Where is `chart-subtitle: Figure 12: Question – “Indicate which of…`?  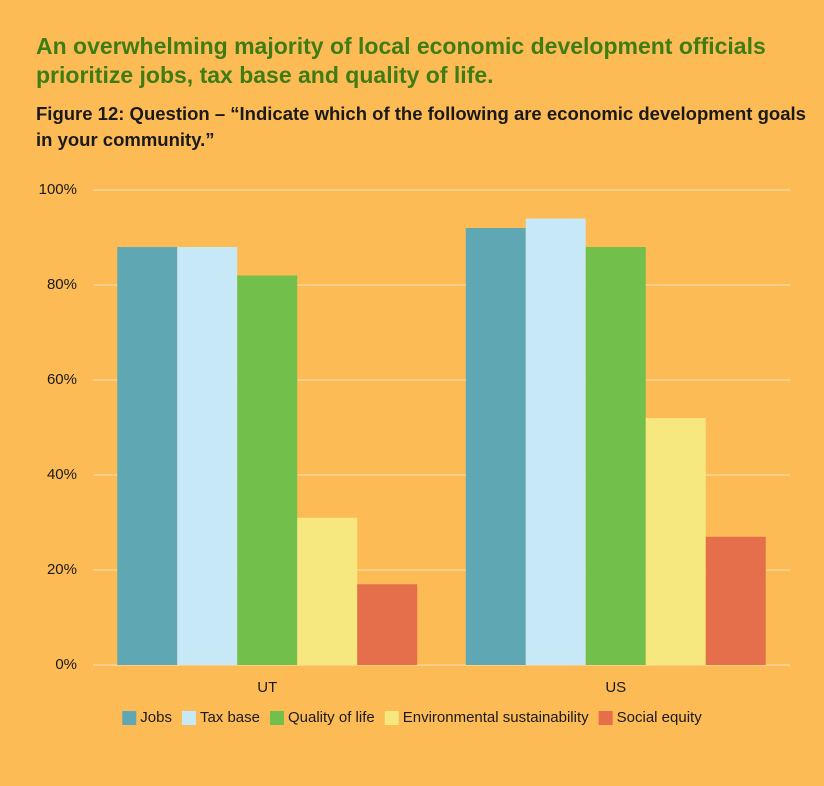
chart-subtitle: Figure 12: Question – “Indicate which of… is located at coordinates (421, 126).